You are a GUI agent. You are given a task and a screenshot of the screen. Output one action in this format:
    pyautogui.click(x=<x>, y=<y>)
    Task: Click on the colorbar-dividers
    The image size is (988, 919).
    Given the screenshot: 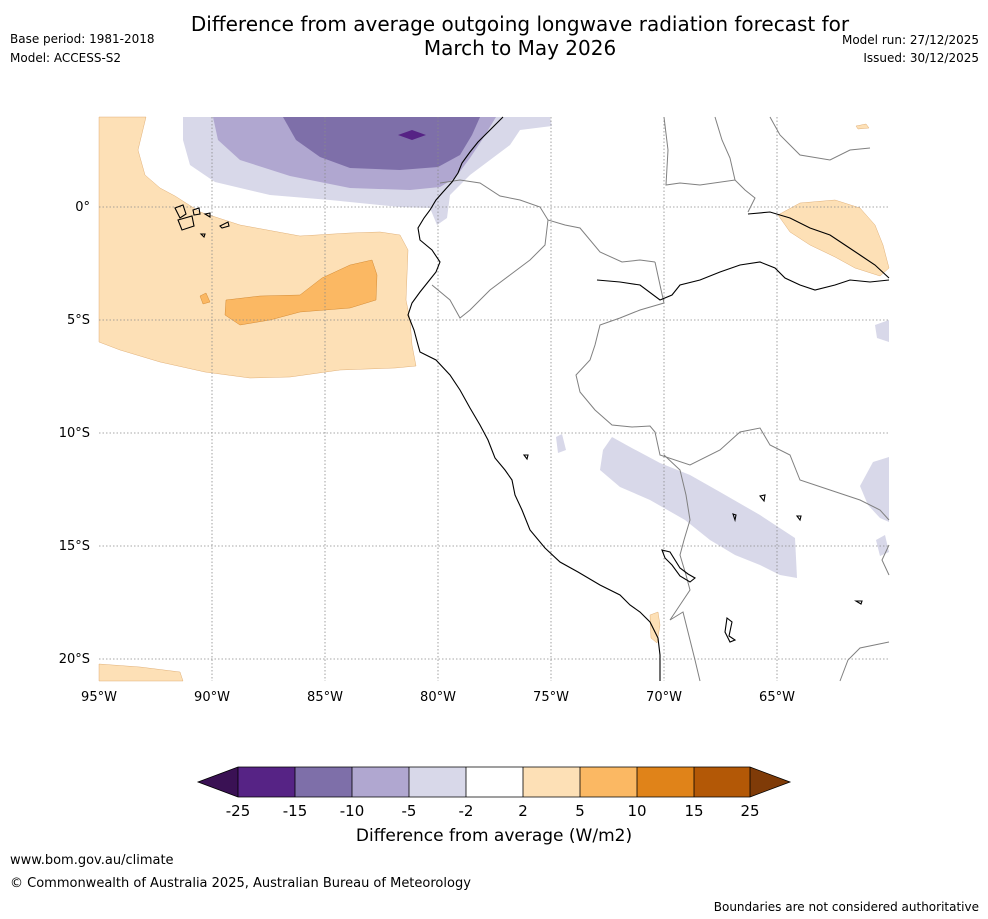 What is the action you would take?
    pyautogui.click(x=494, y=782)
    